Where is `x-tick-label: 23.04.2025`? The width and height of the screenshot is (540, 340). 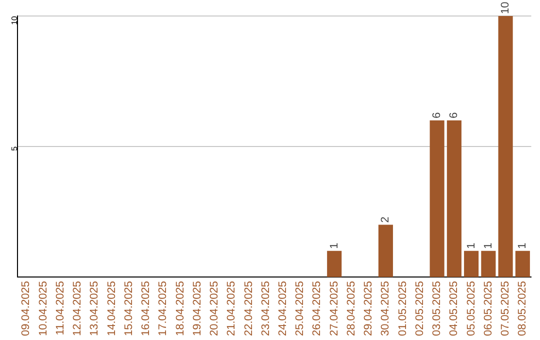 x-tick-label: 23.04.2025 is located at coordinates (266, 308).